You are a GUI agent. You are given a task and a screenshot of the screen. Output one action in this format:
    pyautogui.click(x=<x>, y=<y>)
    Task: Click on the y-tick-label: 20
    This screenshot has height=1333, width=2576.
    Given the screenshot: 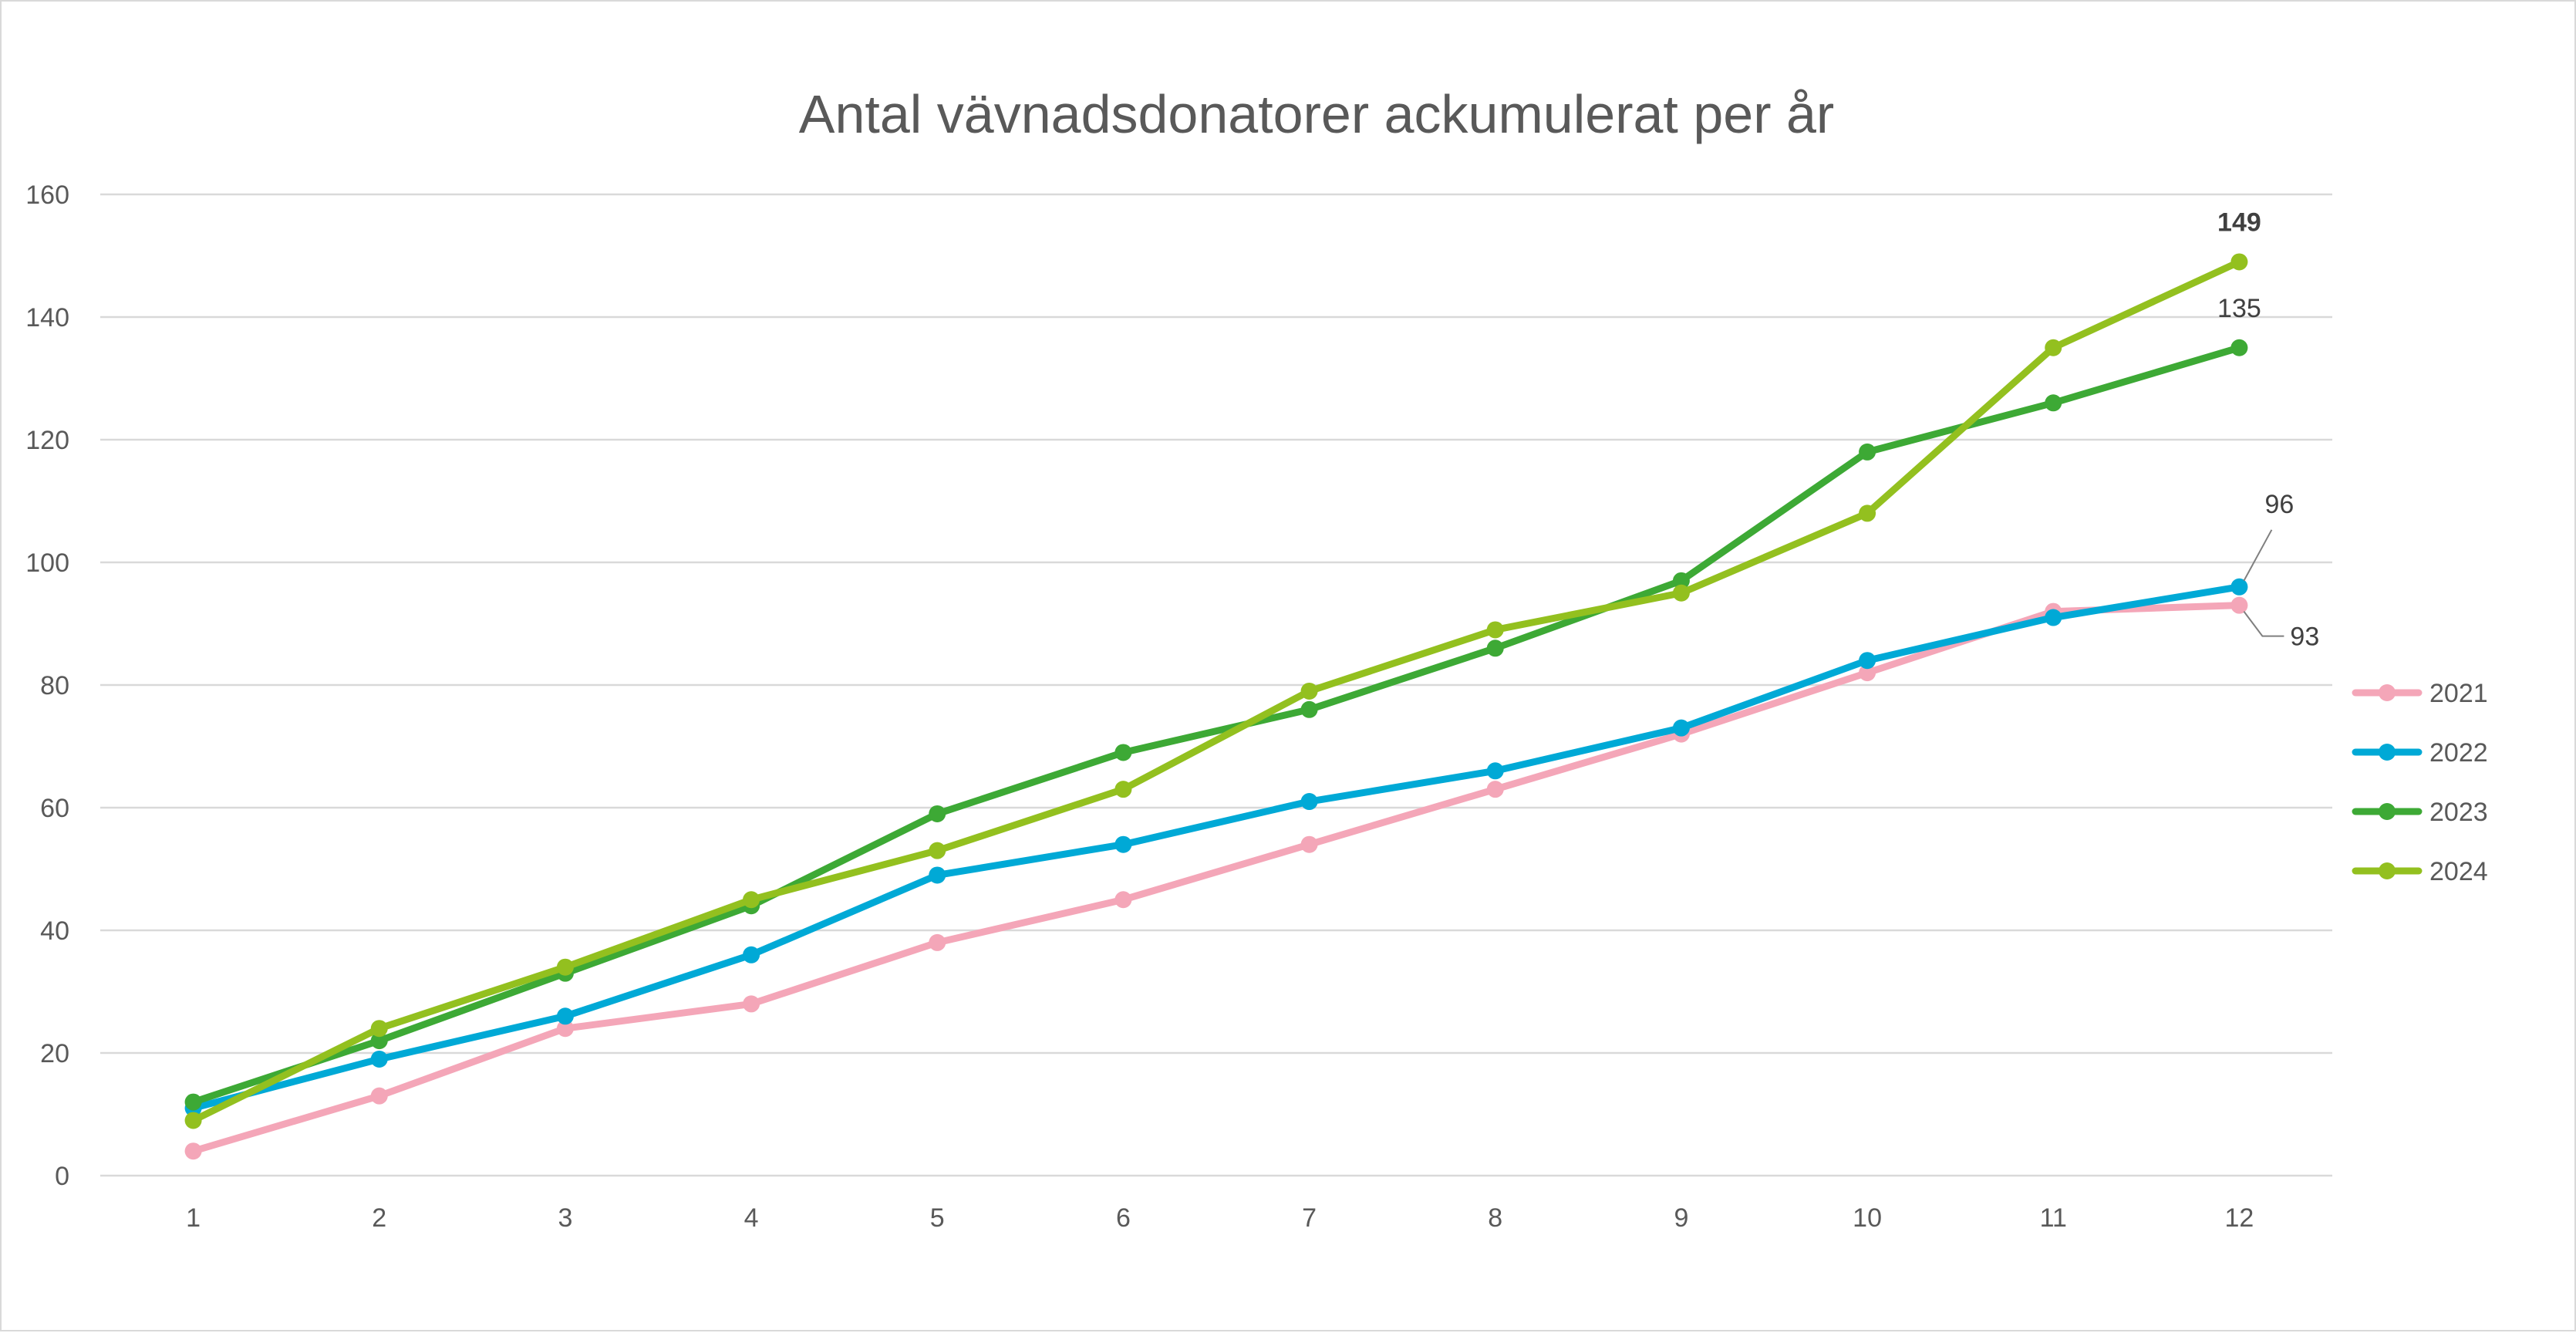 What is the action you would take?
    pyautogui.click(x=54, y=1053)
    